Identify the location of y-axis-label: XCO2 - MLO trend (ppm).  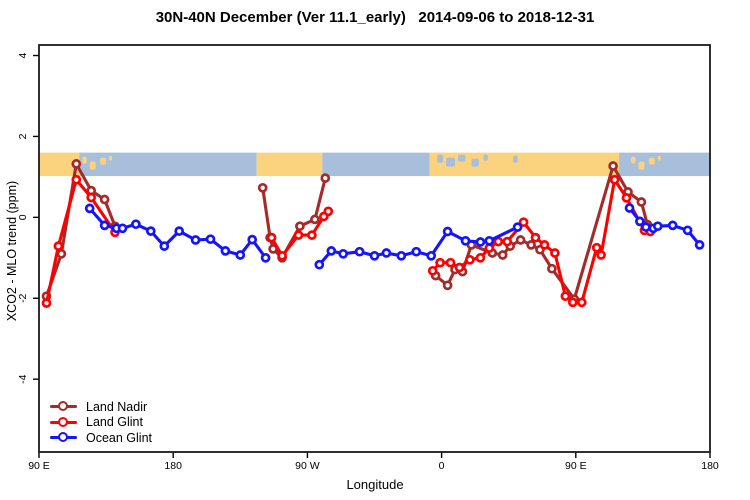
(12, 251).